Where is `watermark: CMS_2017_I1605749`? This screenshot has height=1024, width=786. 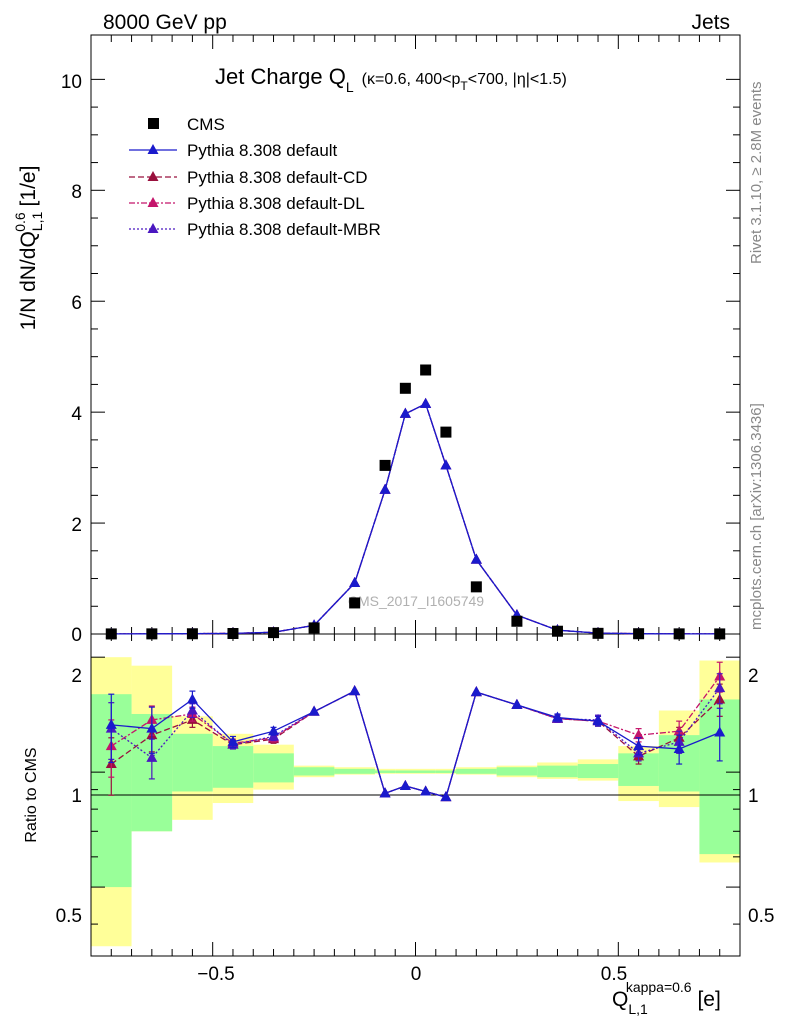
watermark: CMS_2017_I1605749 is located at coordinates (416, 601).